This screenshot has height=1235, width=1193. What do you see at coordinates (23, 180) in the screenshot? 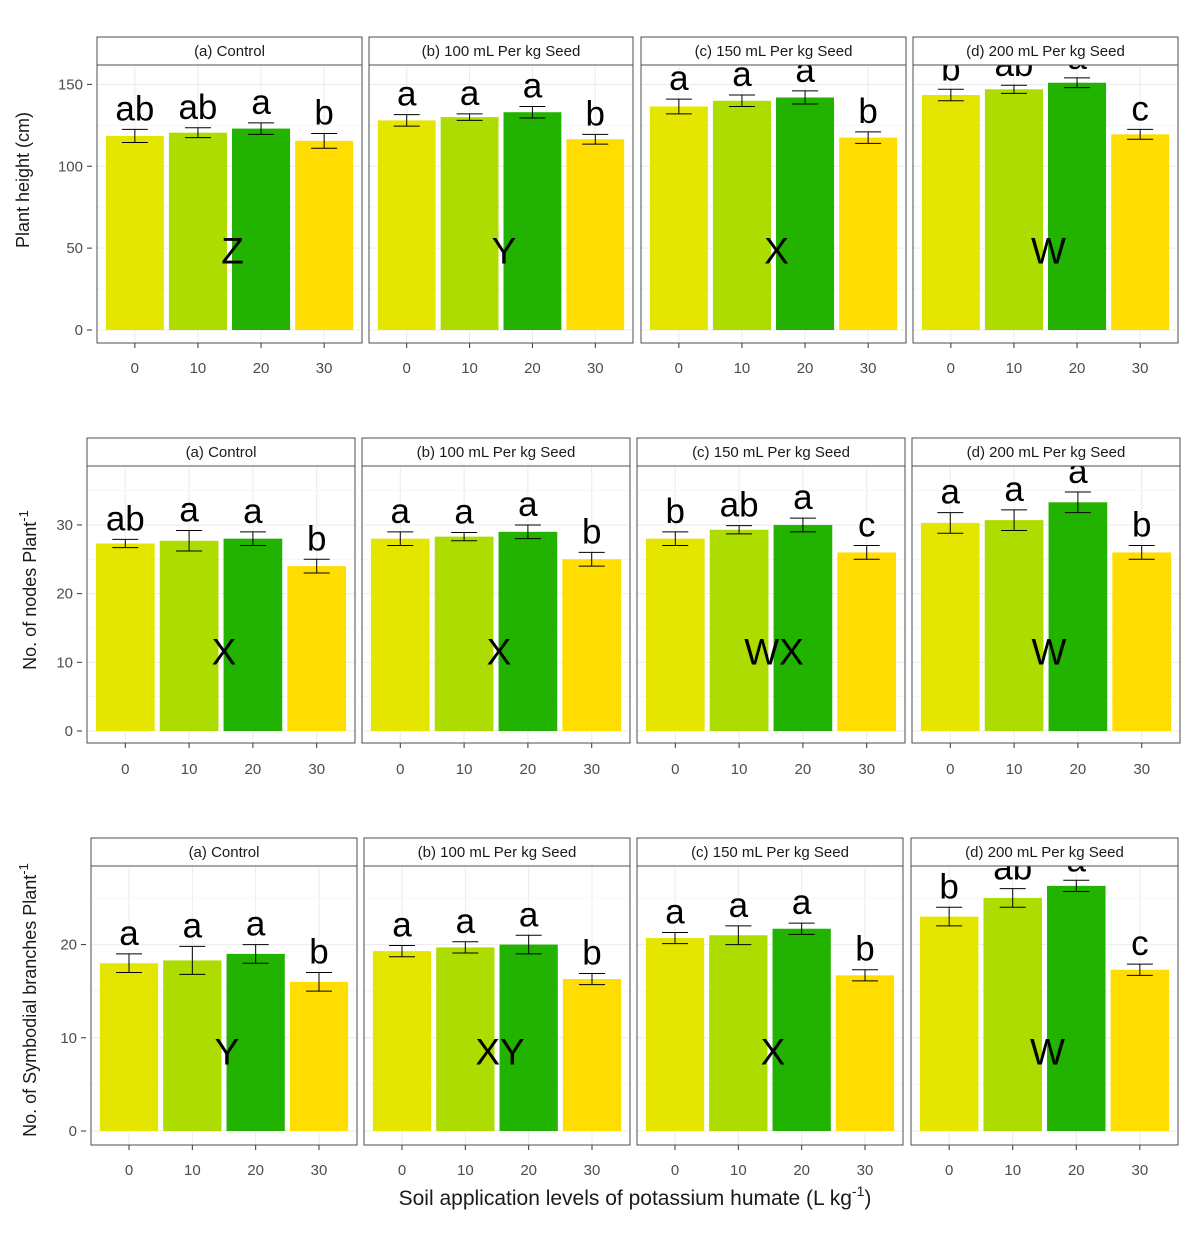
I see `y-axis-title-main: Plant height (cm)` at bounding box center [23, 180].